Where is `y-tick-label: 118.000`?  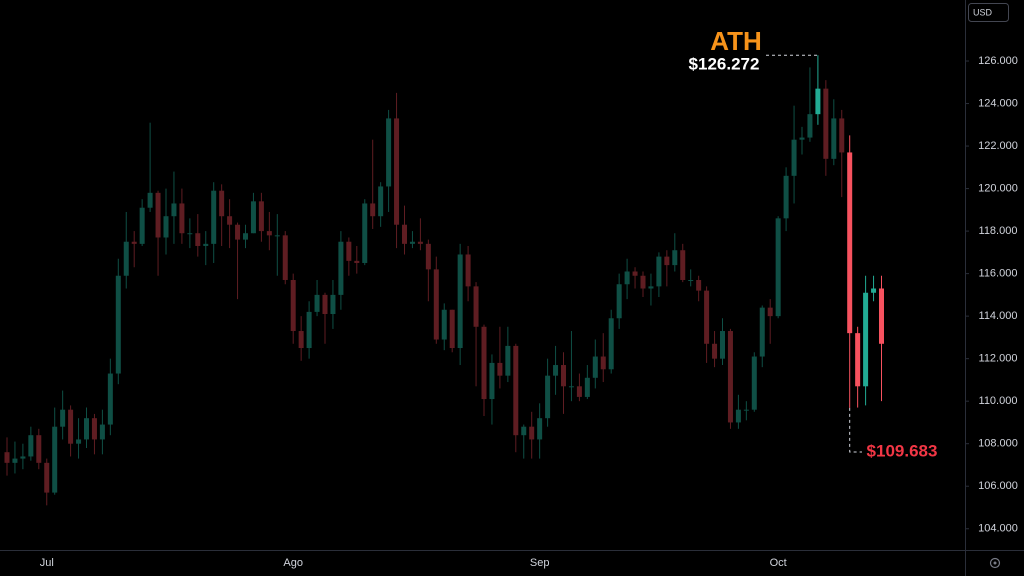 y-tick-label: 118.000 is located at coordinates (998, 231).